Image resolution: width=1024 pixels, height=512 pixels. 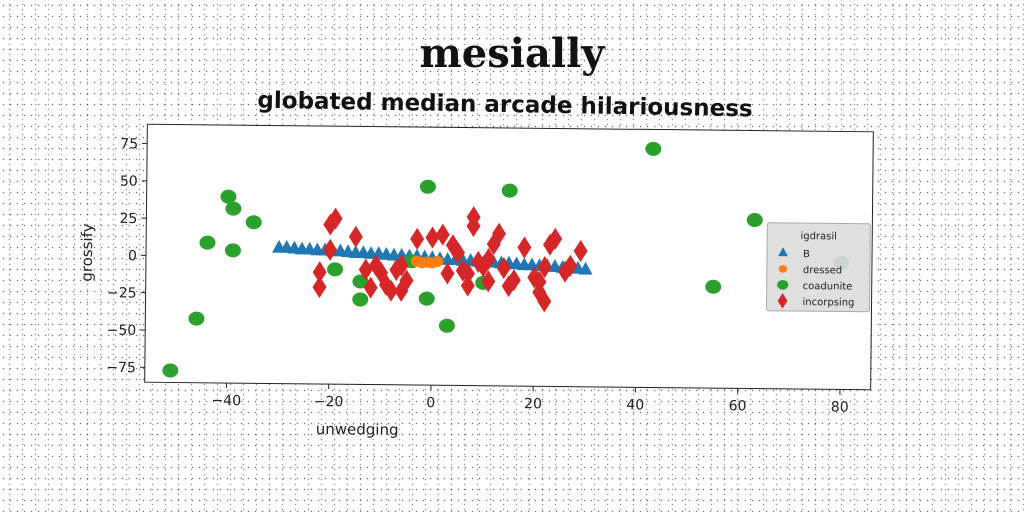 I want to click on y-tick-label: 25, so click(x=128, y=219).